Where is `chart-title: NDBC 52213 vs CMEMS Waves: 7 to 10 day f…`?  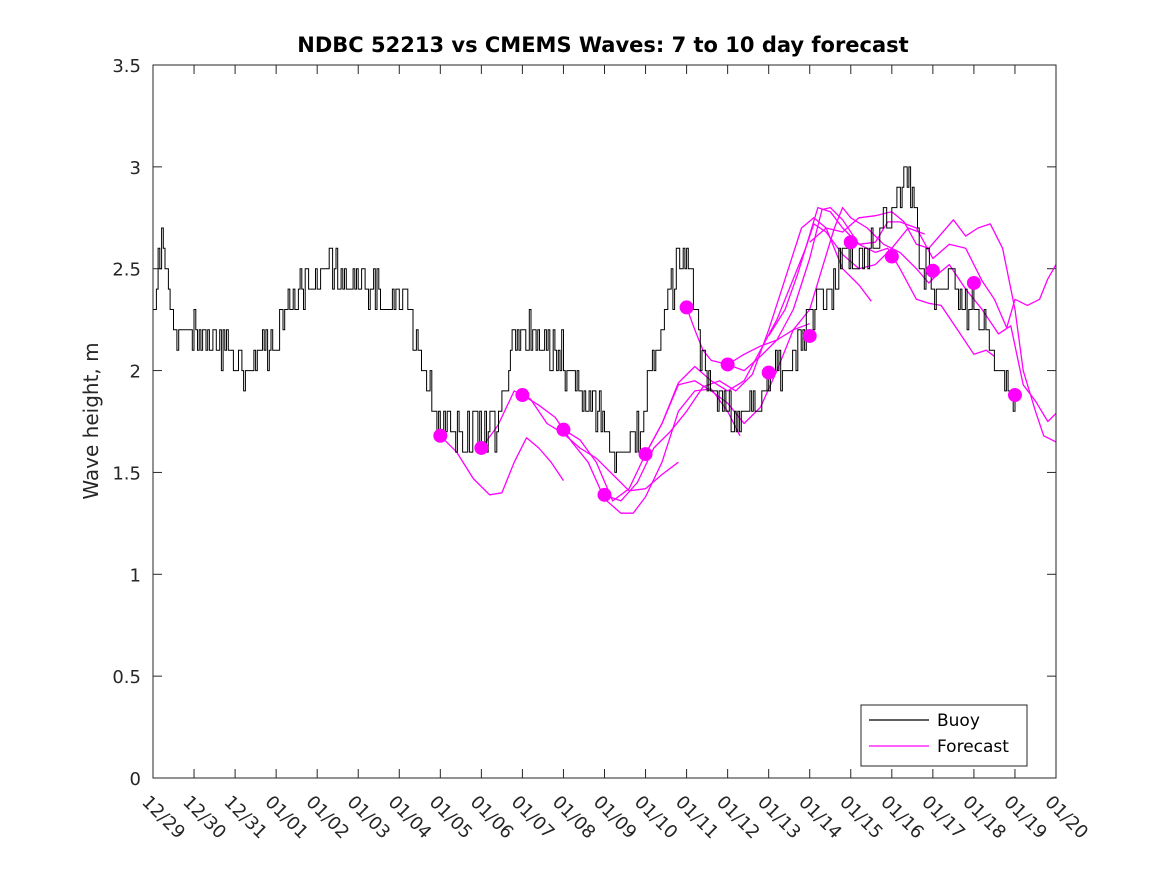
chart-title: NDBC 52213 vs CMEMS Waves: 7 to 10 day f… is located at coordinates (602, 45).